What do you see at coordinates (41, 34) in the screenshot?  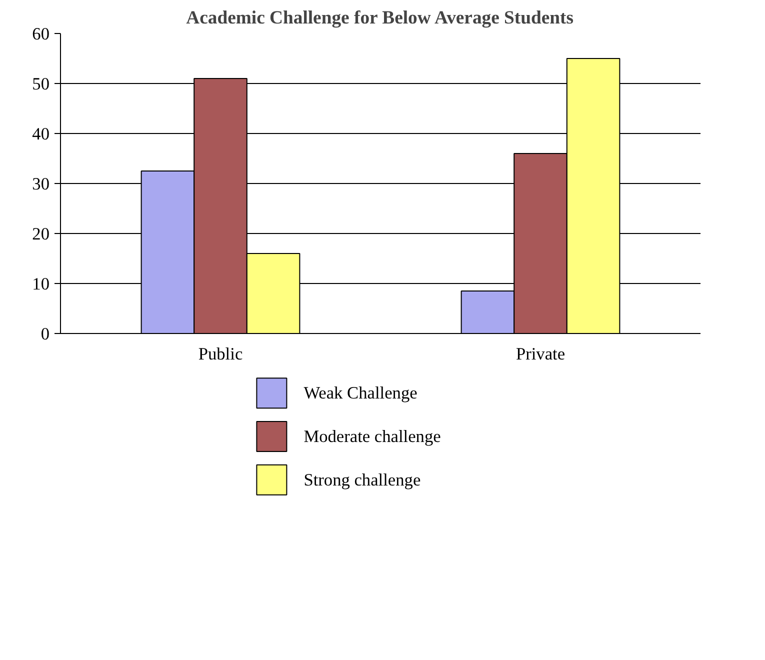 I see `y-tick-label: 60` at bounding box center [41, 34].